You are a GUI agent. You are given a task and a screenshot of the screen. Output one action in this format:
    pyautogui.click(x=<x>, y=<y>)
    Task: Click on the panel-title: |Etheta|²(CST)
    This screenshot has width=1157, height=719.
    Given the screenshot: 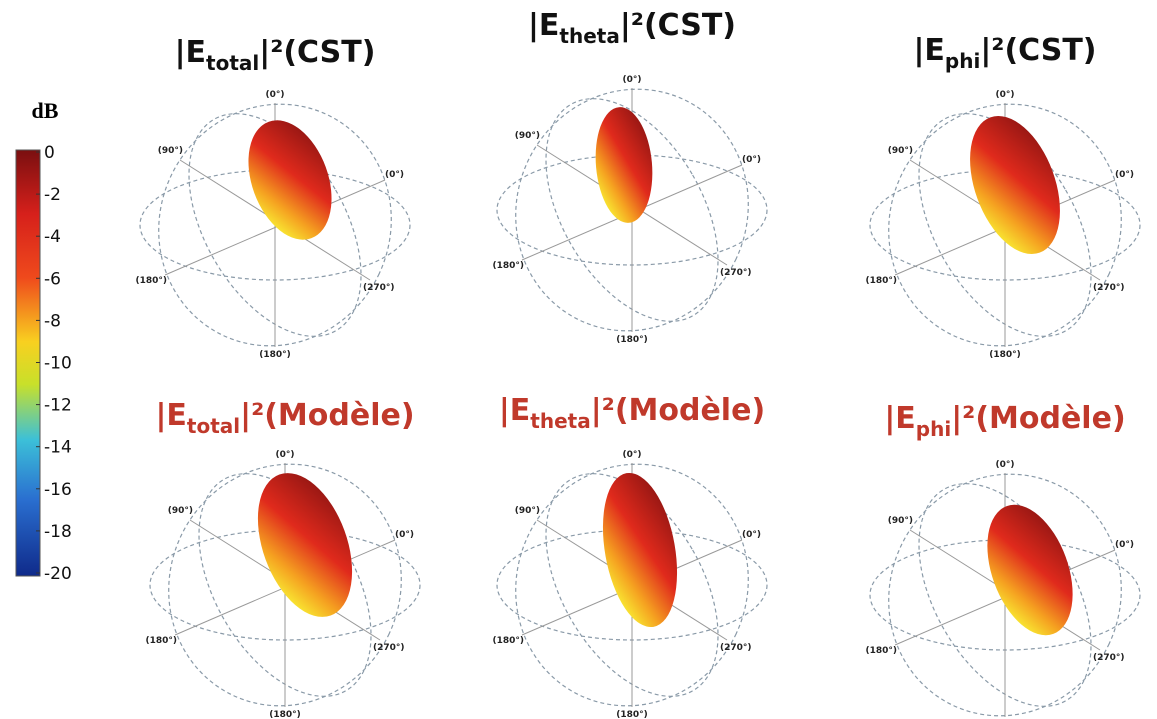 What is the action you would take?
    pyautogui.click(x=632, y=28)
    